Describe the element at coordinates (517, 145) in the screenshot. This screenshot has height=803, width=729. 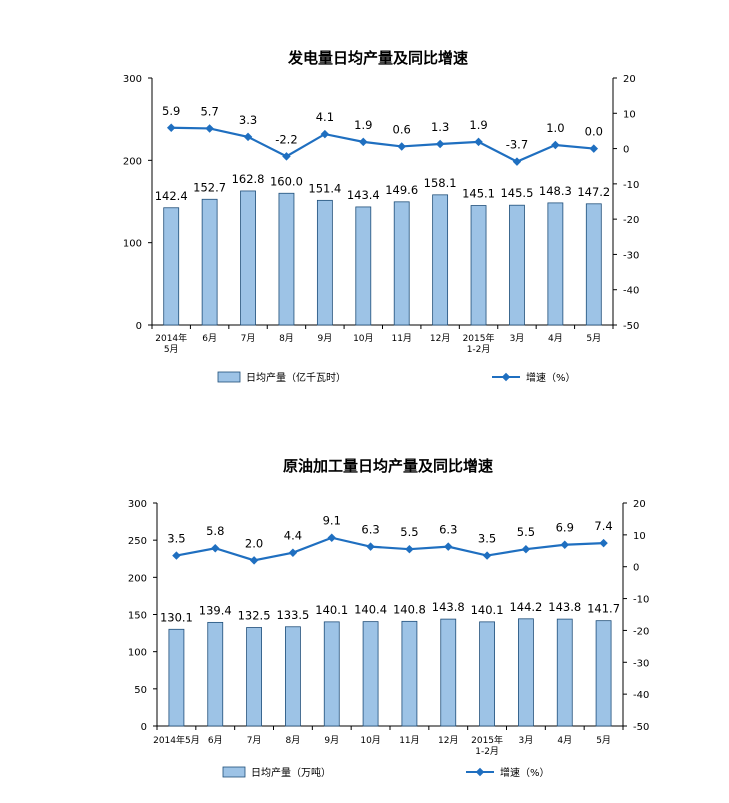
I see `growth-value-label: -3.7` at that location.